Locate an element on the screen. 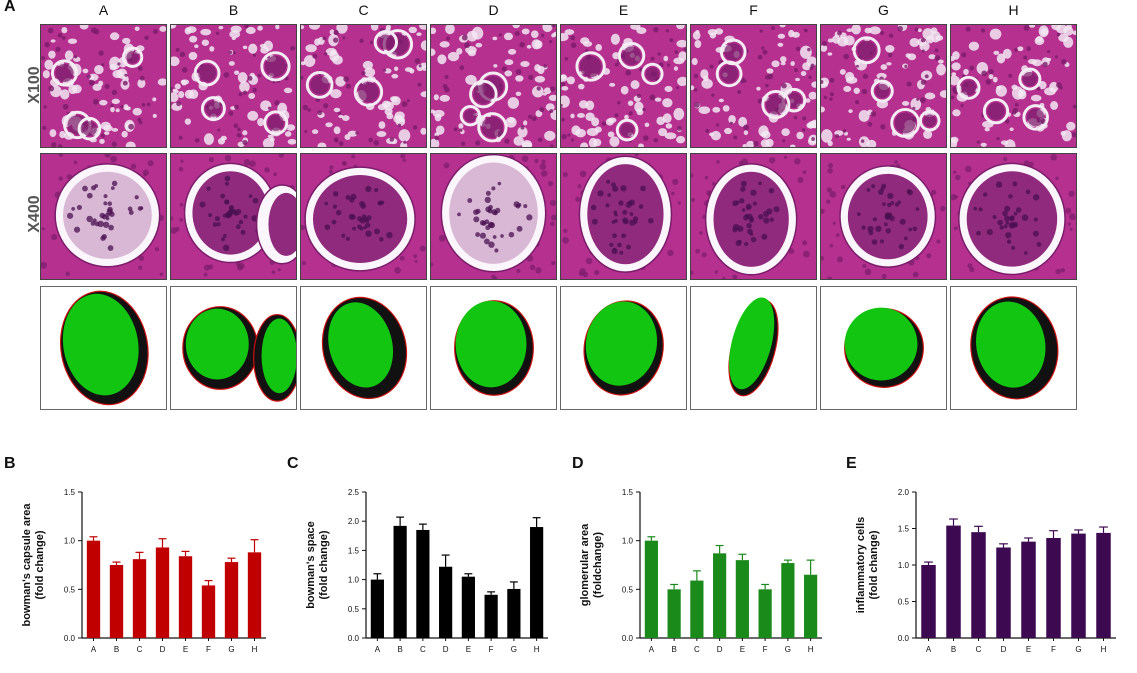  column-letter-c: C is located at coordinates (363, 10).